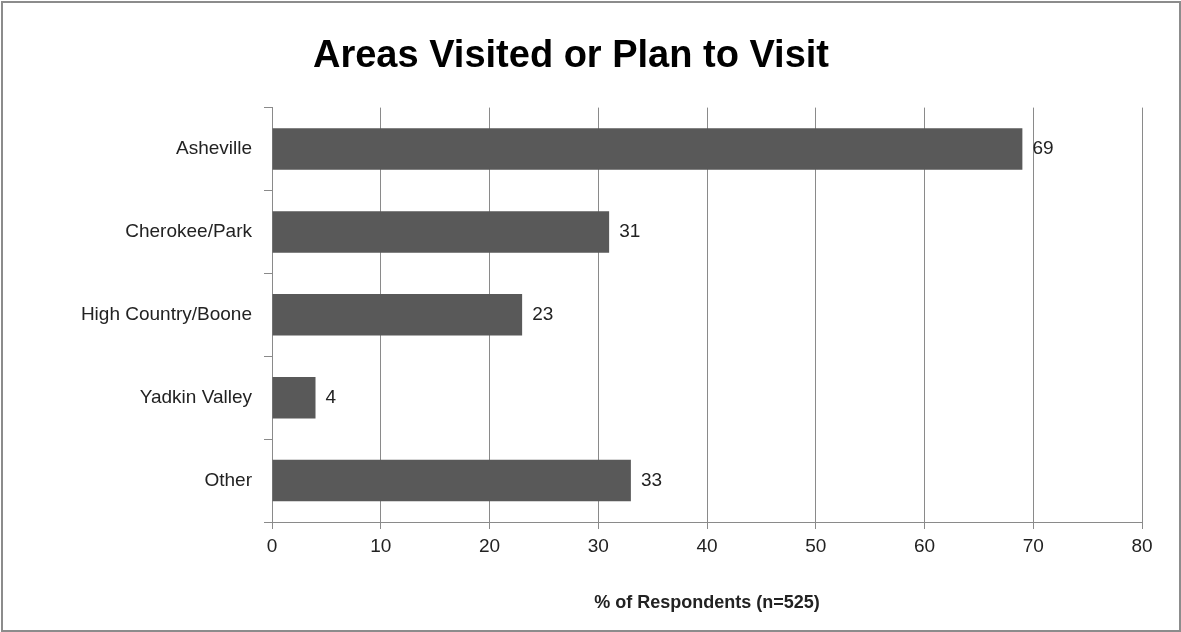 The width and height of the screenshot is (1181, 632). Describe the element at coordinates (196, 396) in the screenshot. I see `y-tick-label: Yadkin Valley` at that location.